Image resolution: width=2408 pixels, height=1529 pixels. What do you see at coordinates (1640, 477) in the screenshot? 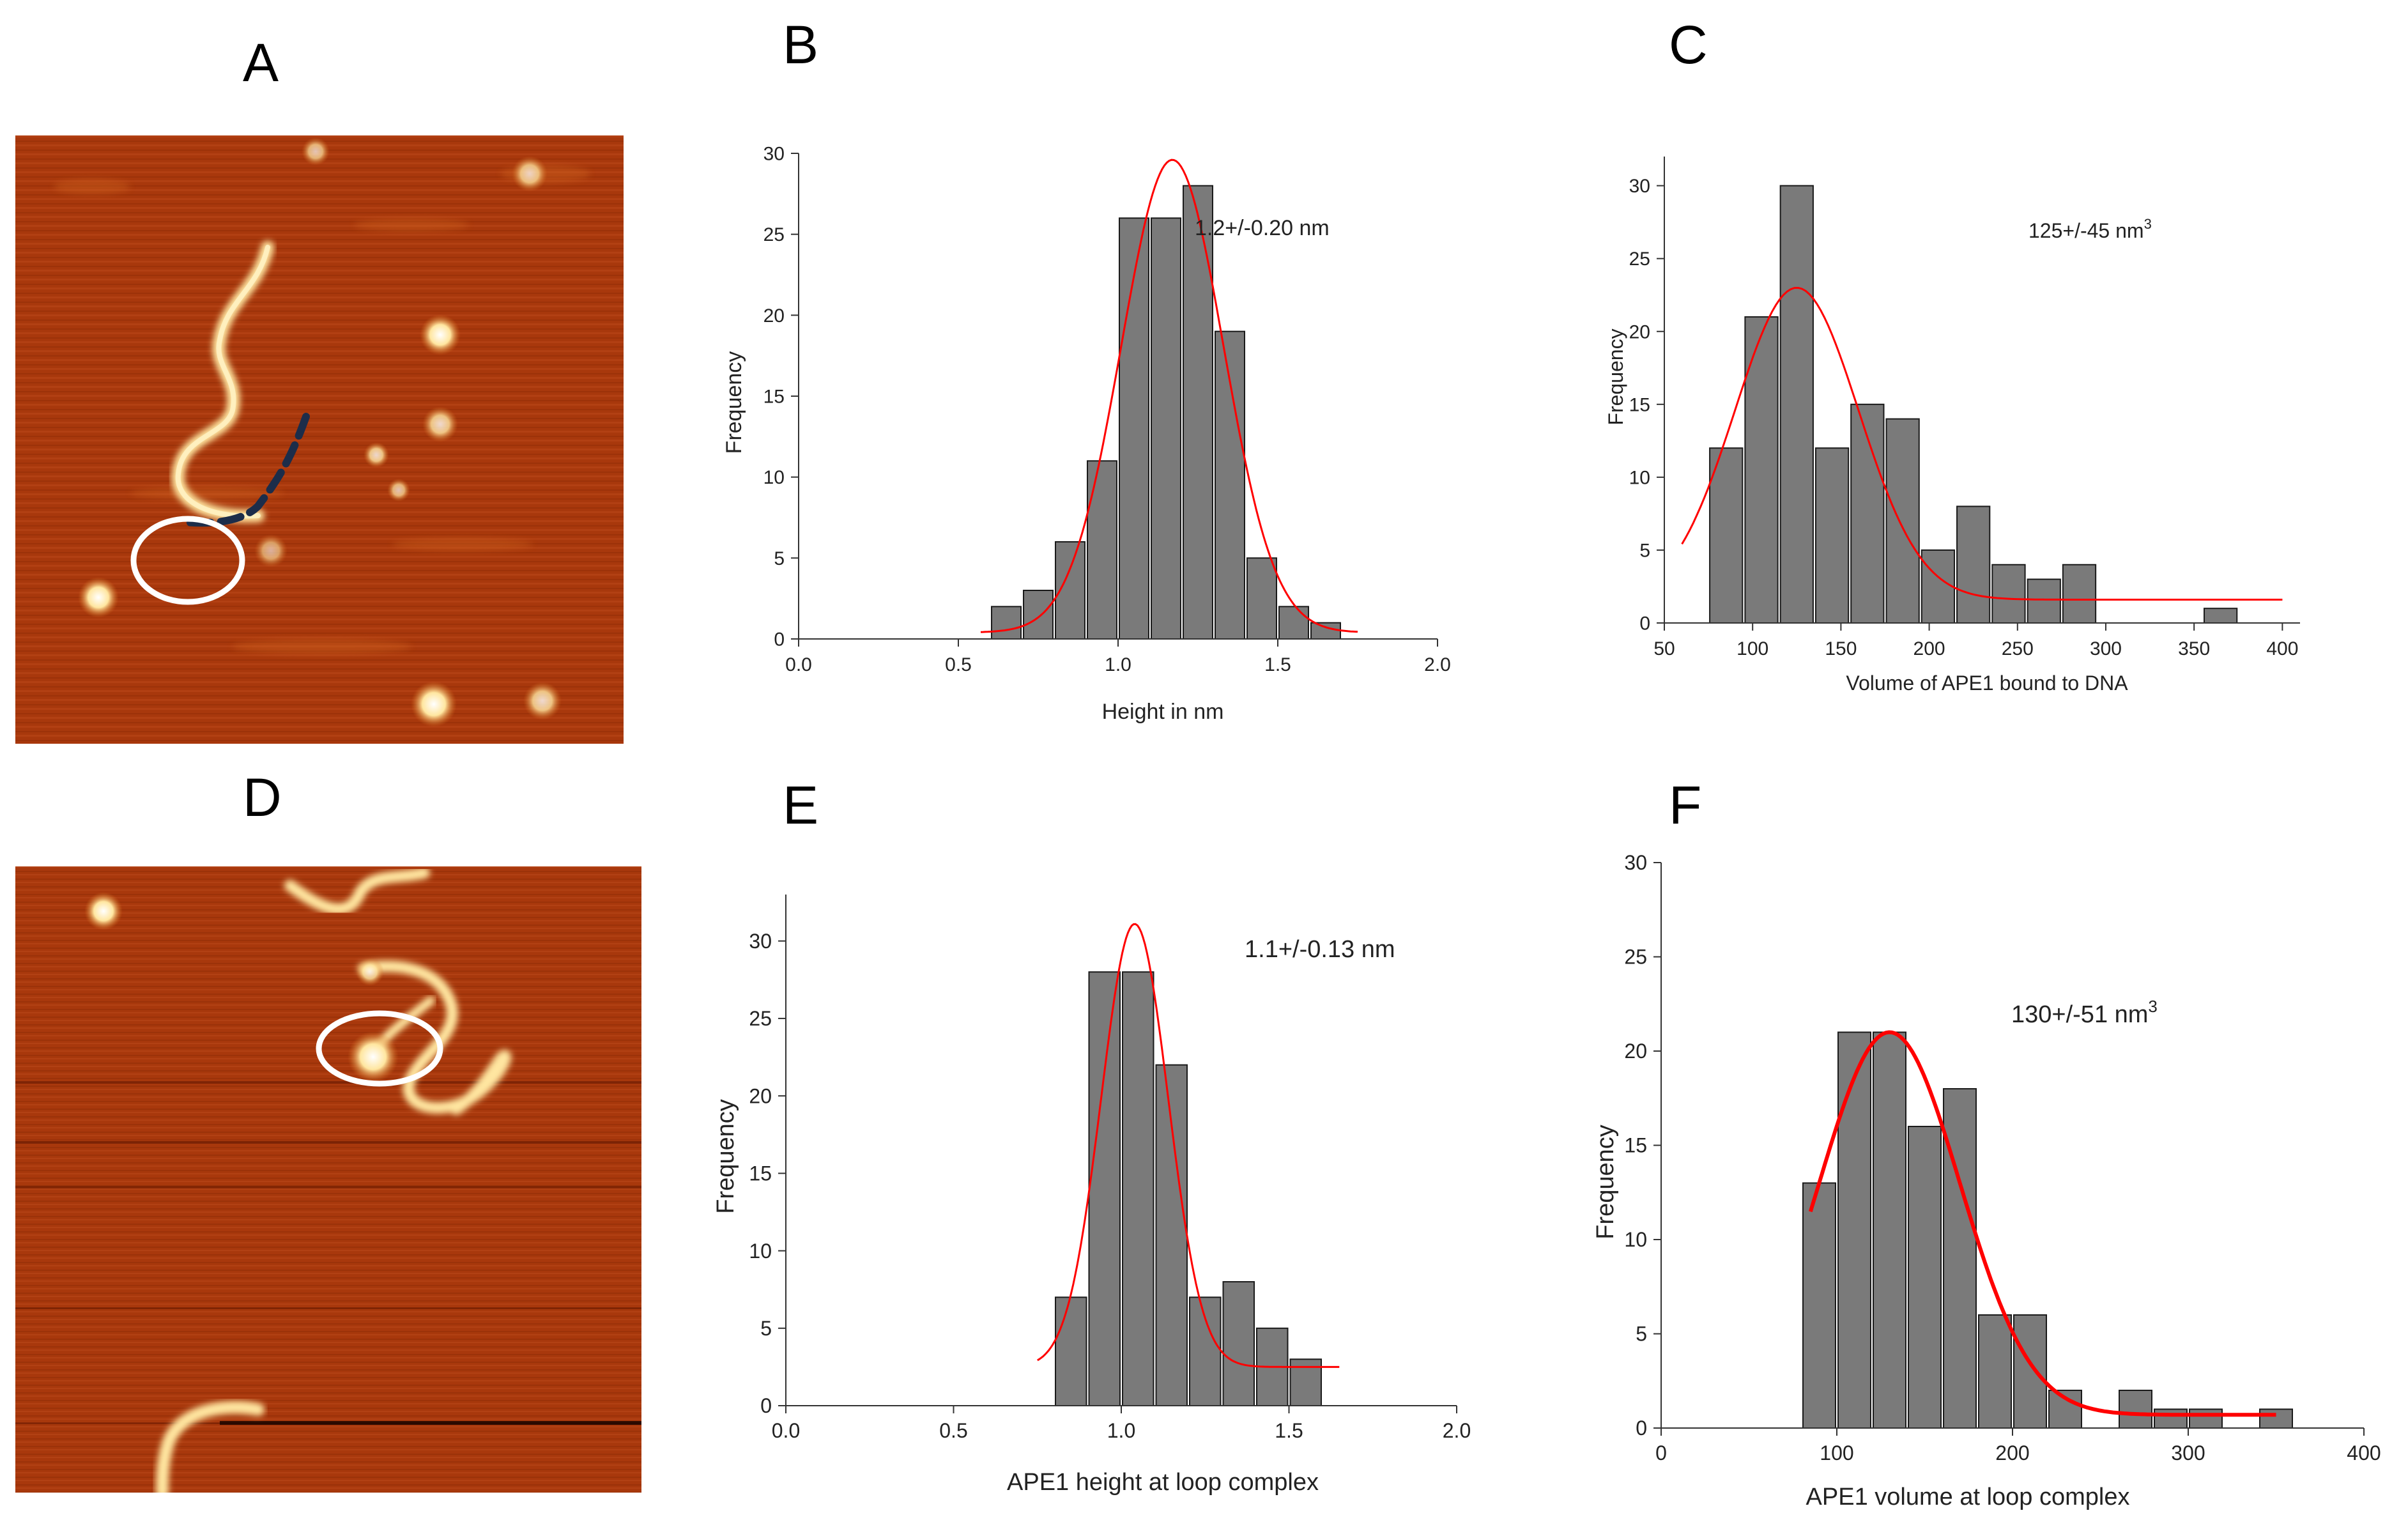
I see `histogram-c-y-tick-label: 10` at bounding box center [1640, 477].